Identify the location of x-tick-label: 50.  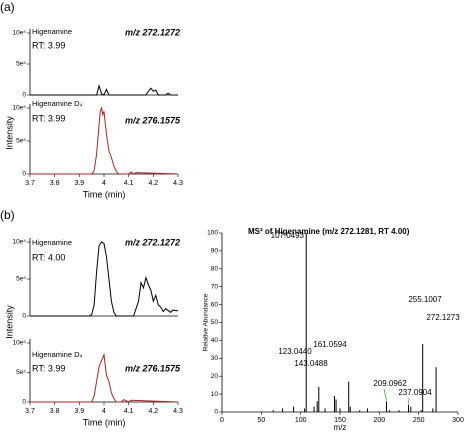
(261, 420).